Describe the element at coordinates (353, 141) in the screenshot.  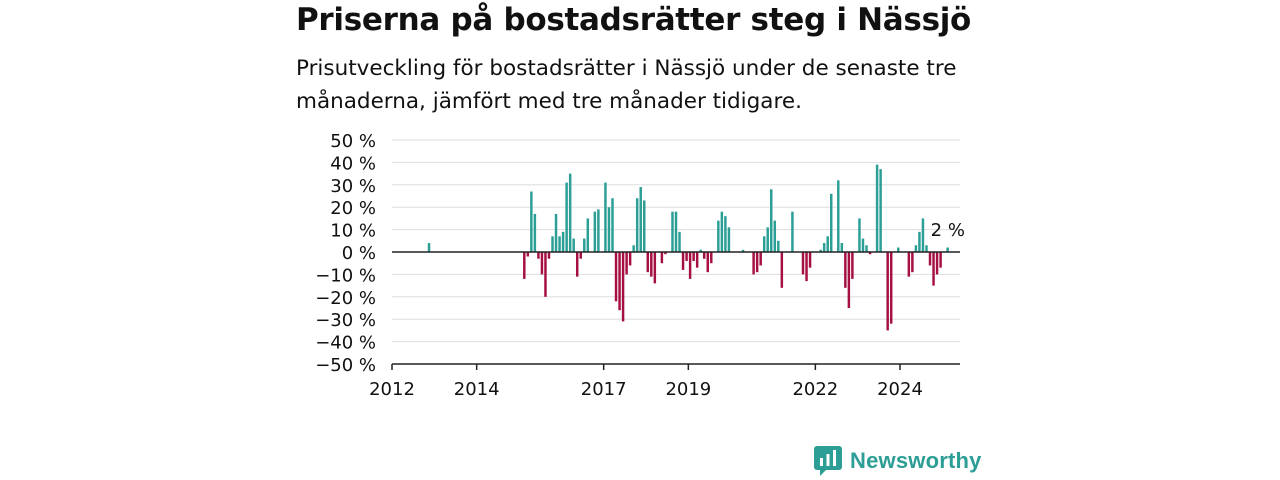
I see `y-tick-label: 50 %` at that location.